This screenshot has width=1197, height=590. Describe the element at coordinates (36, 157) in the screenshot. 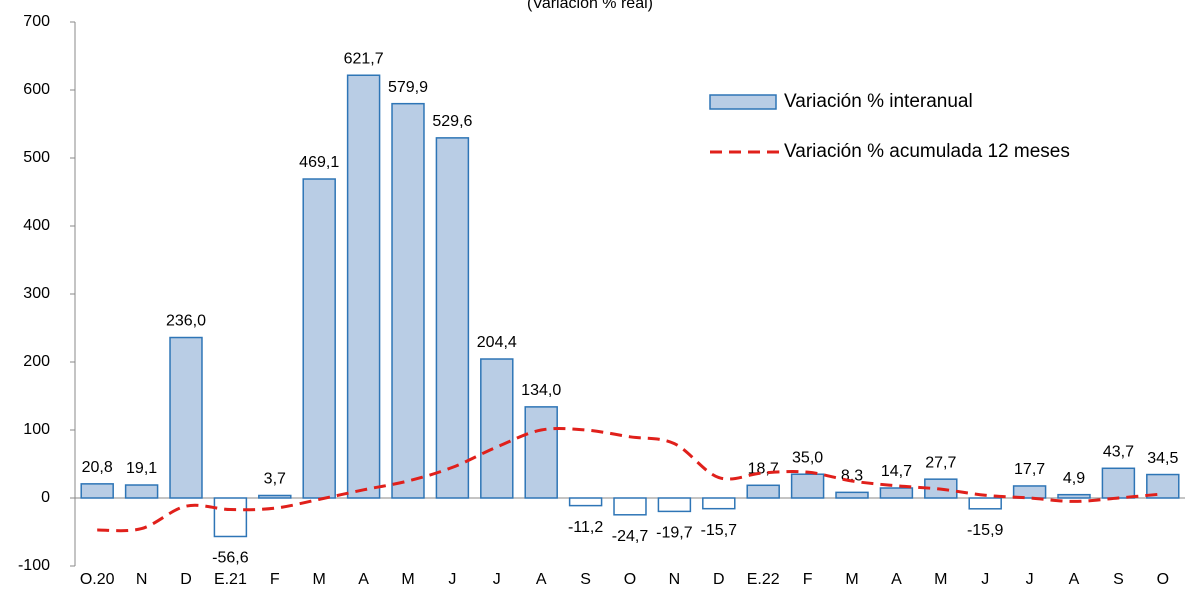

I see `y-tick-label: 500` at that location.